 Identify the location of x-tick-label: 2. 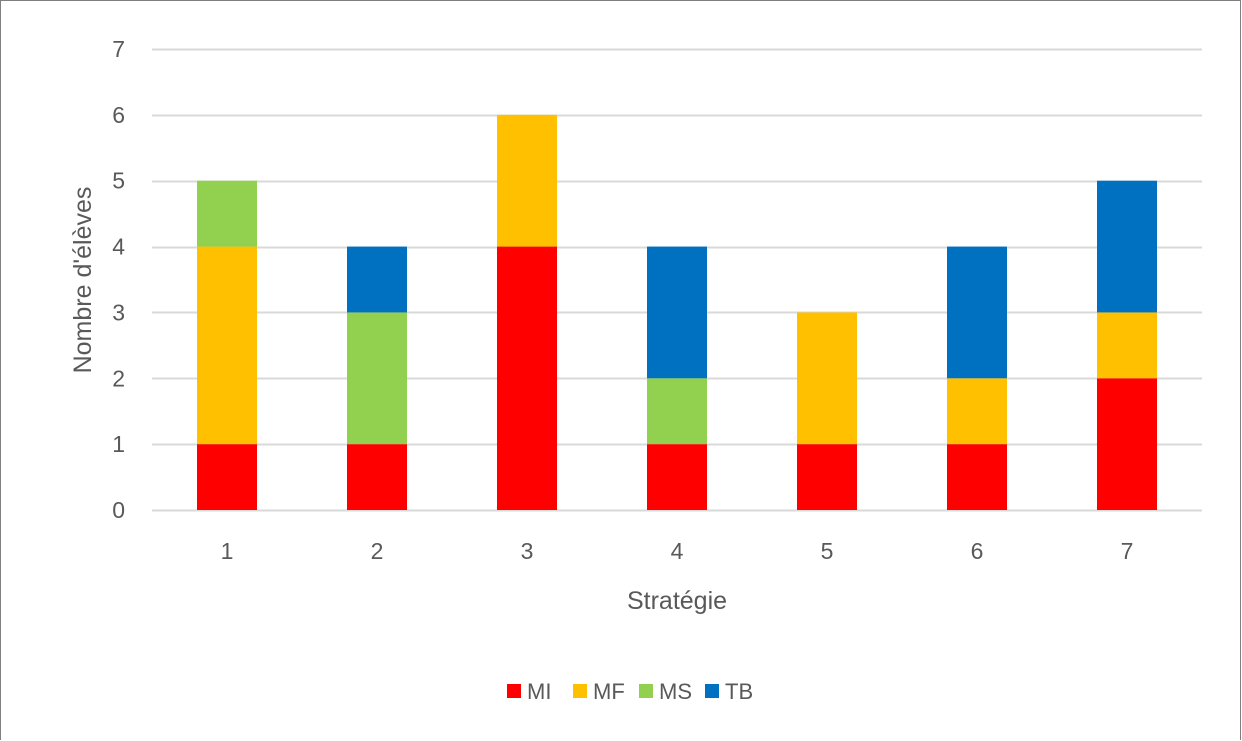
(377, 551).